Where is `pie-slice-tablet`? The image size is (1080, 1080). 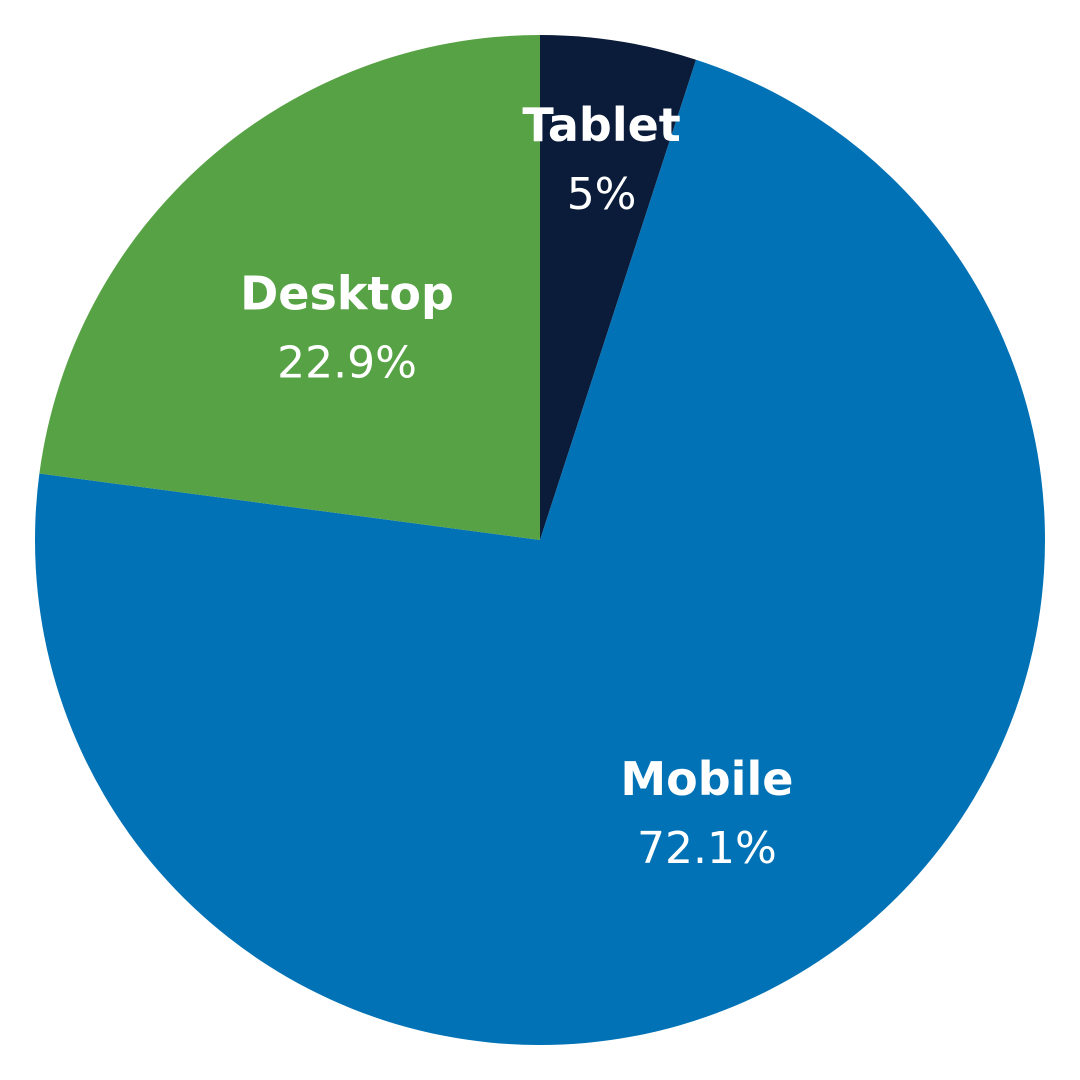 pie-slice-tablet is located at coordinates (618, 287).